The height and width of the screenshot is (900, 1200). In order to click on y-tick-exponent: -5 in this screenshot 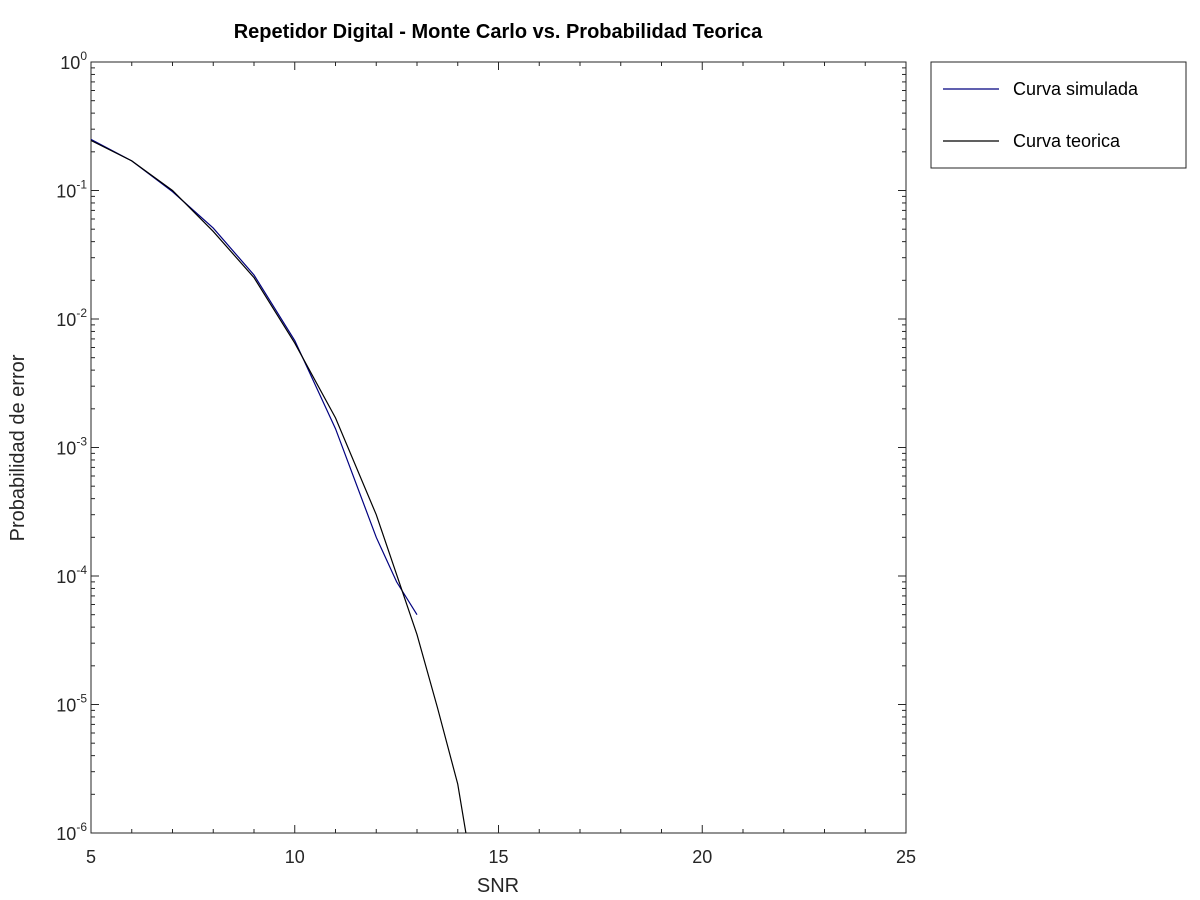, I will do `click(81, 699)`.